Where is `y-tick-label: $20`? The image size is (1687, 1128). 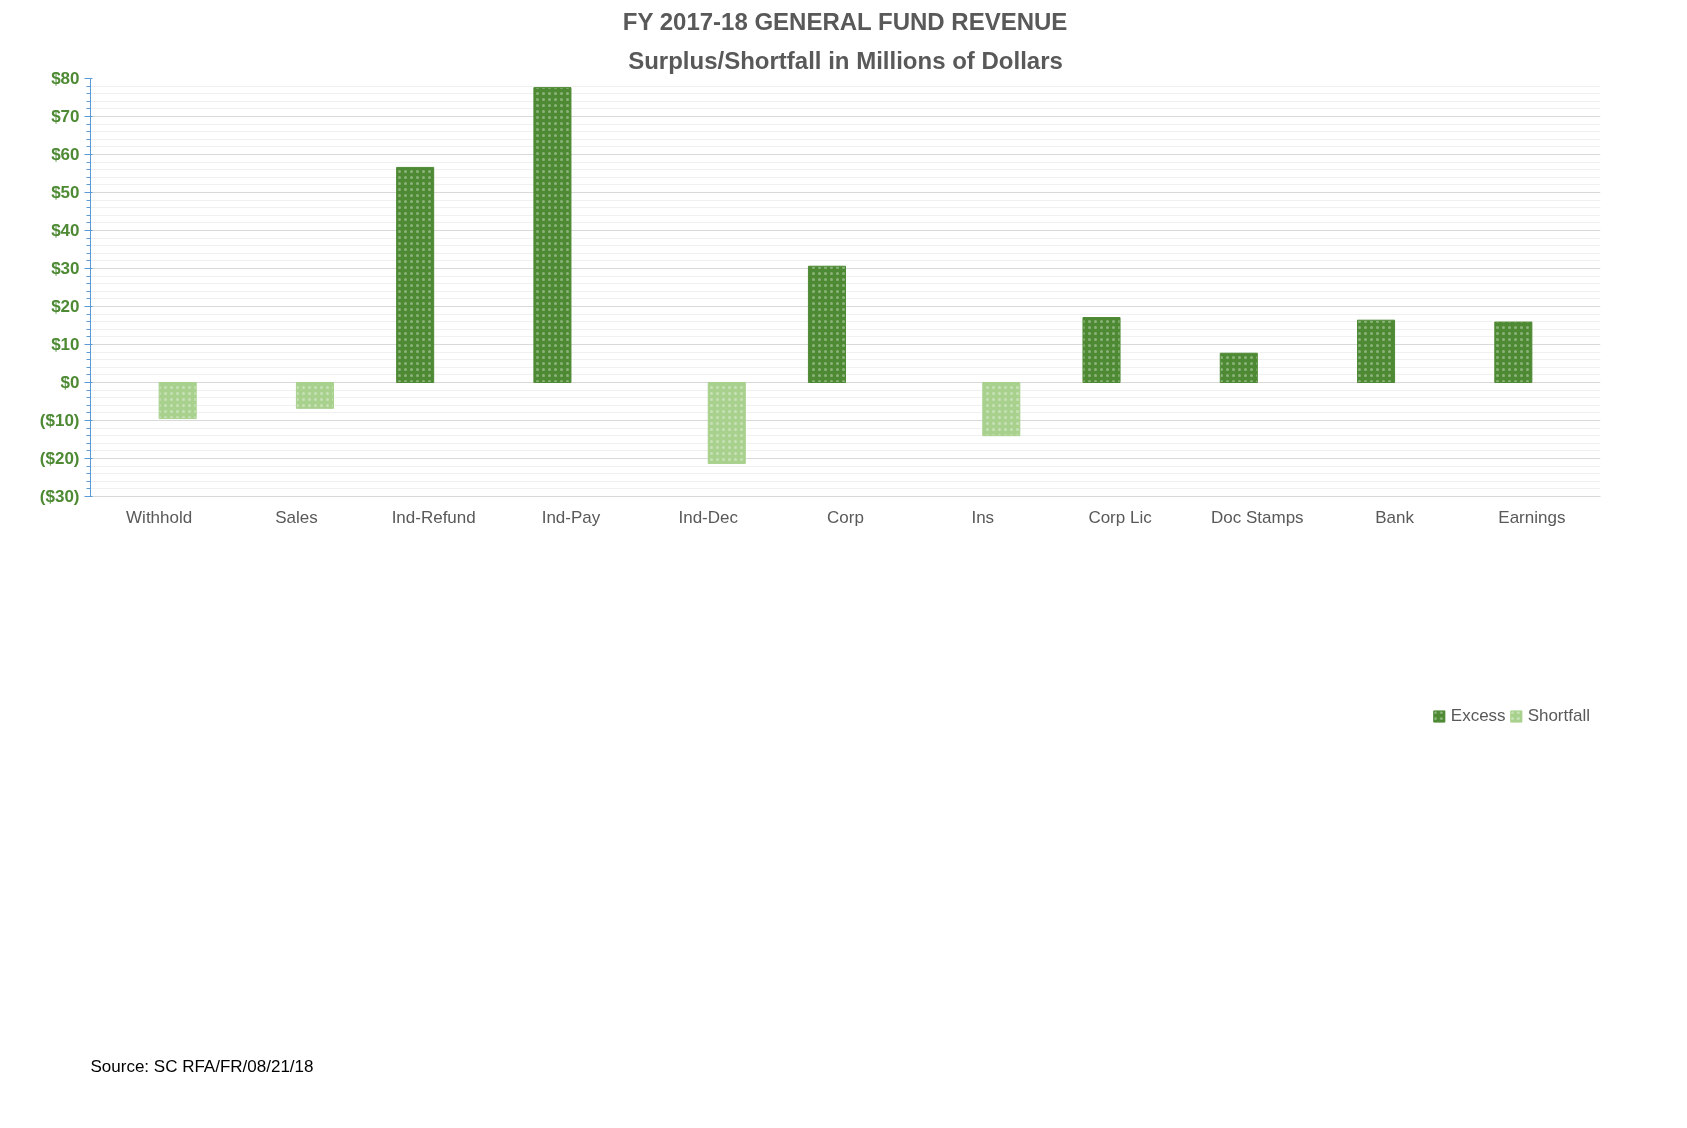
y-tick-label: $20 is located at coordinates (65, 306).